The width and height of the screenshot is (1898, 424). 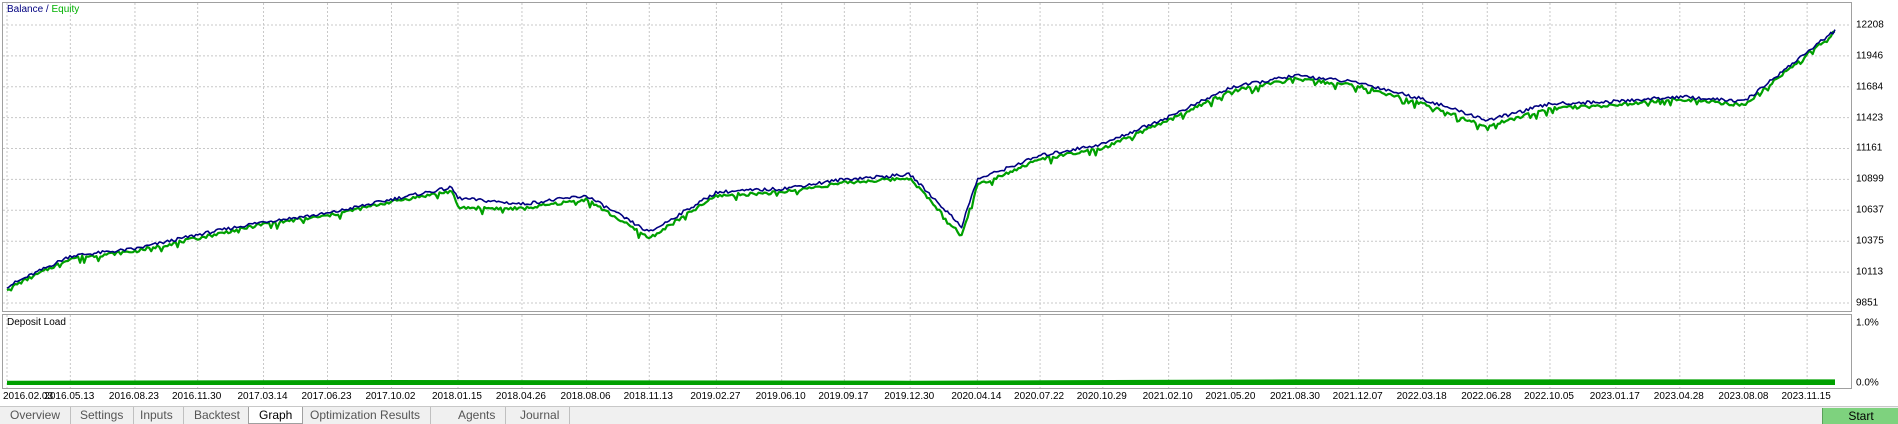 What do you see at coordinates (1867, 323) in the screenshot?
I see `load-y-tick-label: 1.0%` at bounding box center [1867, 323].